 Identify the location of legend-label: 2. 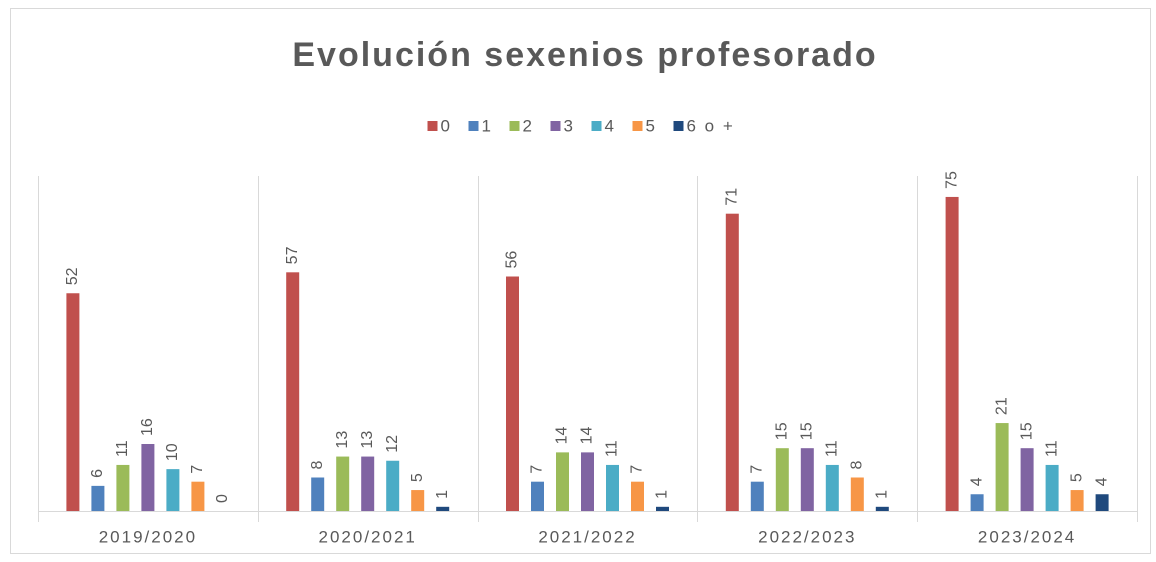
(528, 125).